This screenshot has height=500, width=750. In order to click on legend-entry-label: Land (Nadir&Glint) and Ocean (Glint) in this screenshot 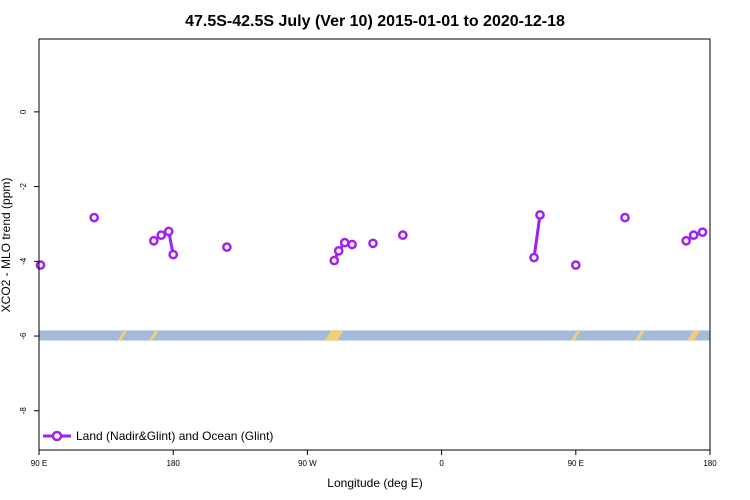, I will do `click(174, 436)`.